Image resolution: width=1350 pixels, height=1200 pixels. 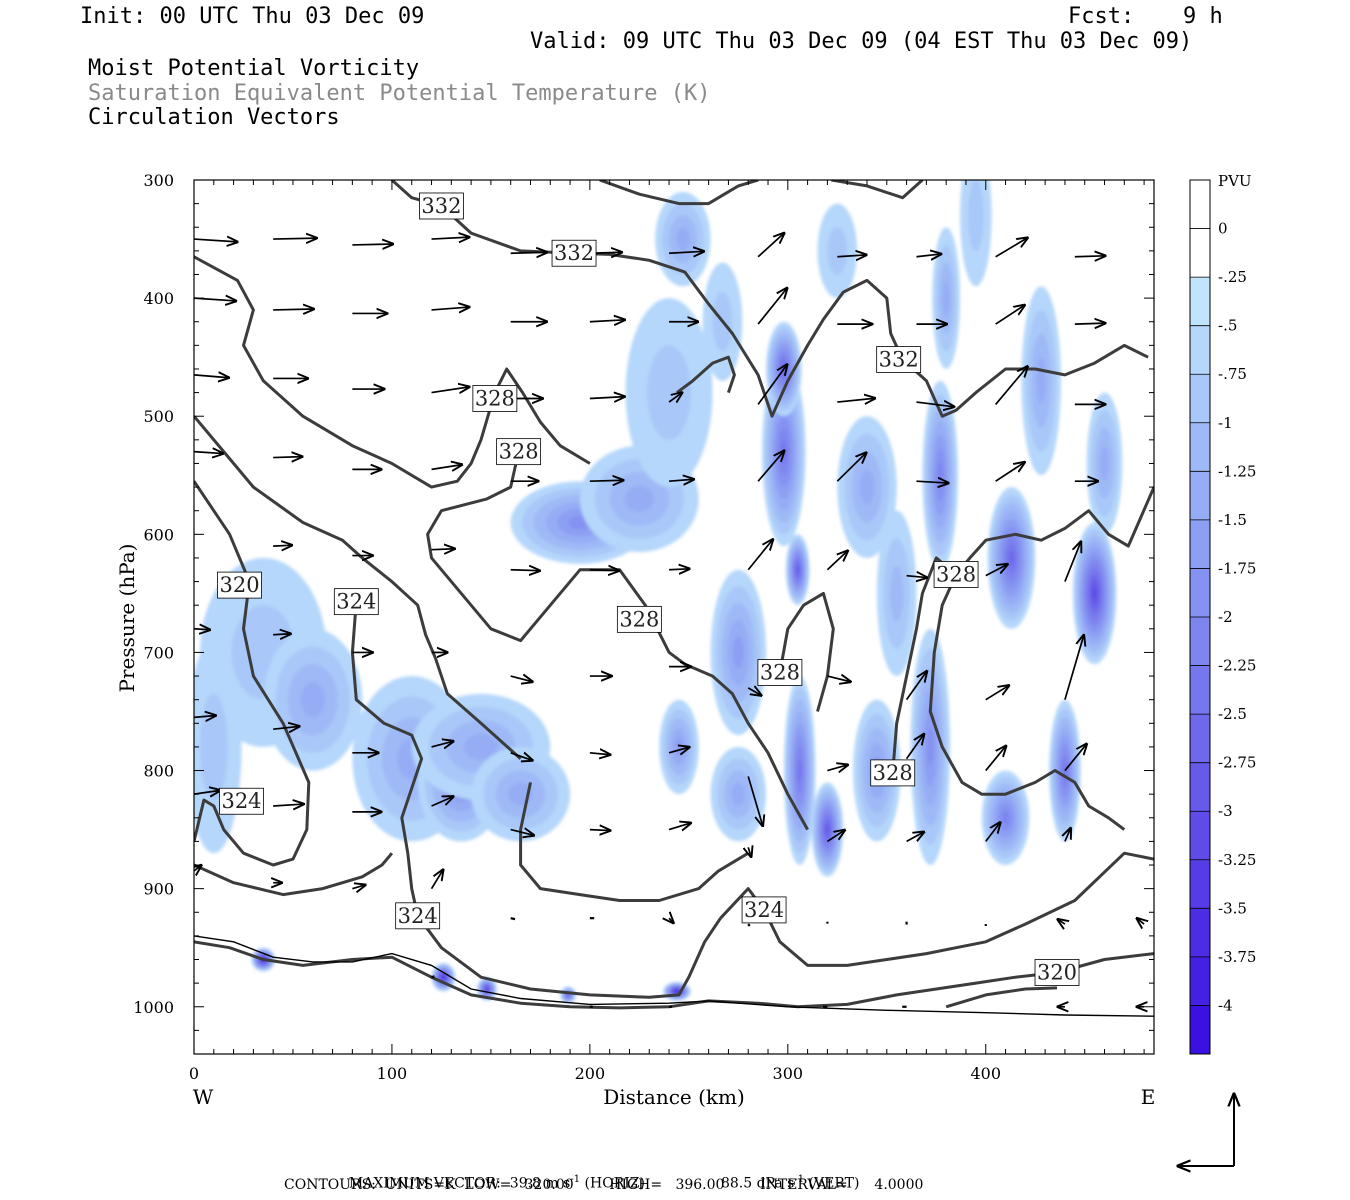 I want to click on y-axis-label: Pressure (hPa), so click(x=127, y=618).